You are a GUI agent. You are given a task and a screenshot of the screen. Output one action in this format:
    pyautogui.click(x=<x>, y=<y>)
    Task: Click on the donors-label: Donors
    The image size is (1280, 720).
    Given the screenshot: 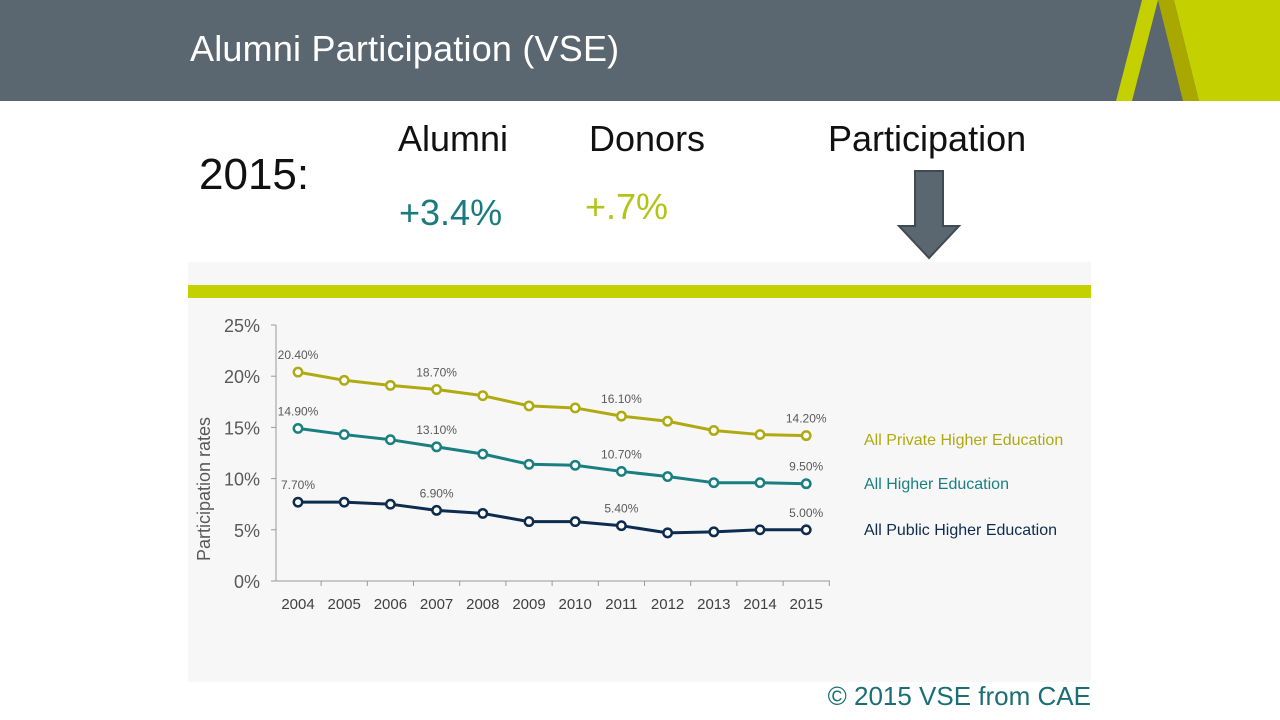 What is the action you would take?
    pyautogui.click(x=647, y=138)
    